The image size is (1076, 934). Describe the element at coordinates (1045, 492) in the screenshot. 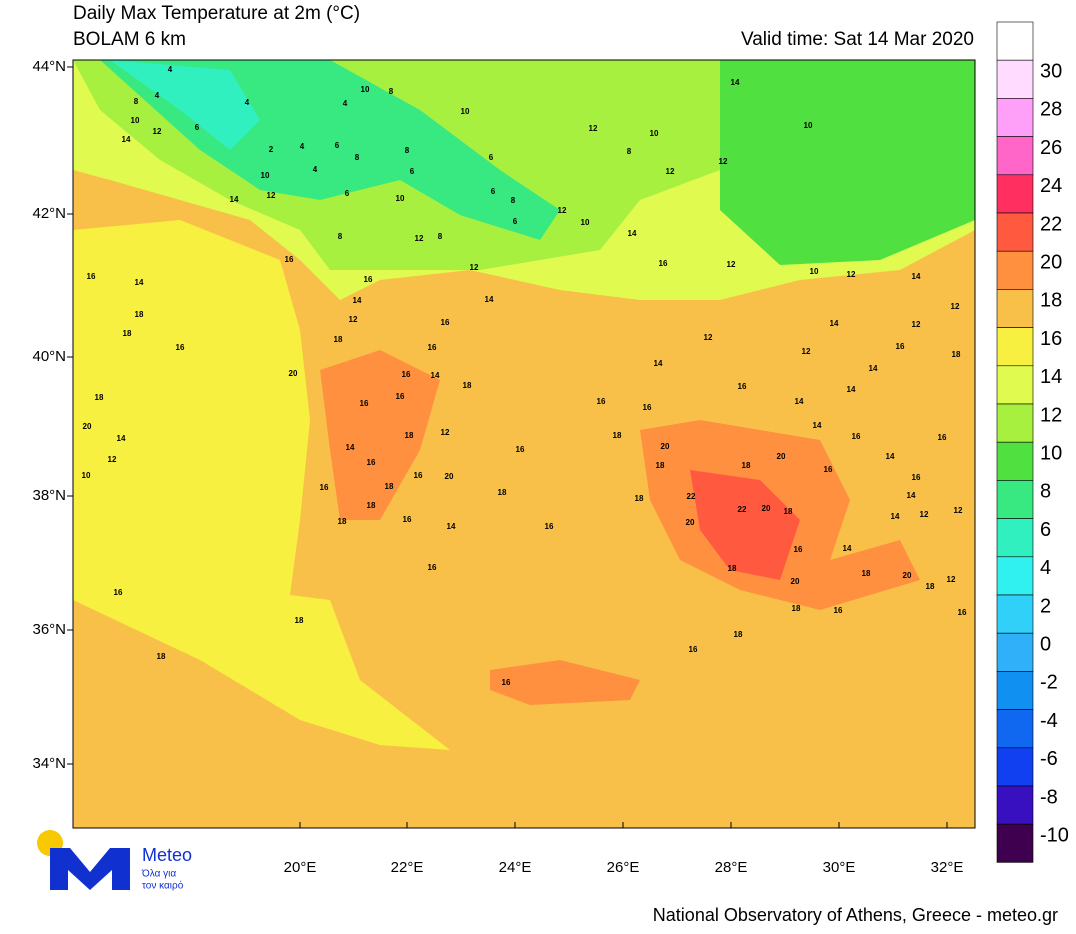

I see `colorbar-label: 8` at that location.